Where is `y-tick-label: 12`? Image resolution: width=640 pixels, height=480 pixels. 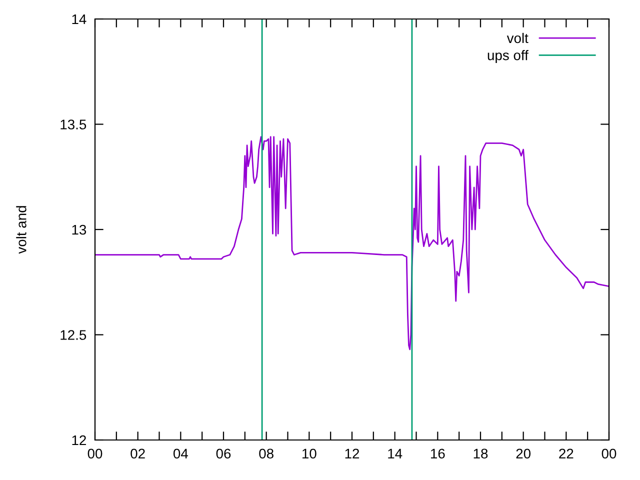 y-tick-label: 12 is located at coordinates (79, 440).